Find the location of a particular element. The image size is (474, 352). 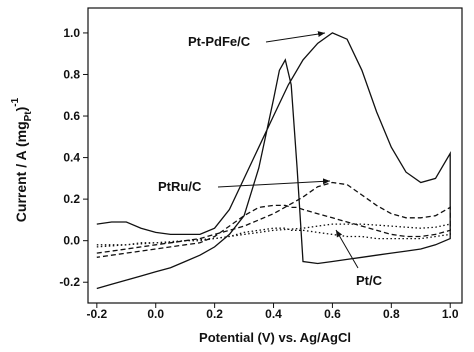

series-label: PtRu/C is located at coordinates (180, 186).